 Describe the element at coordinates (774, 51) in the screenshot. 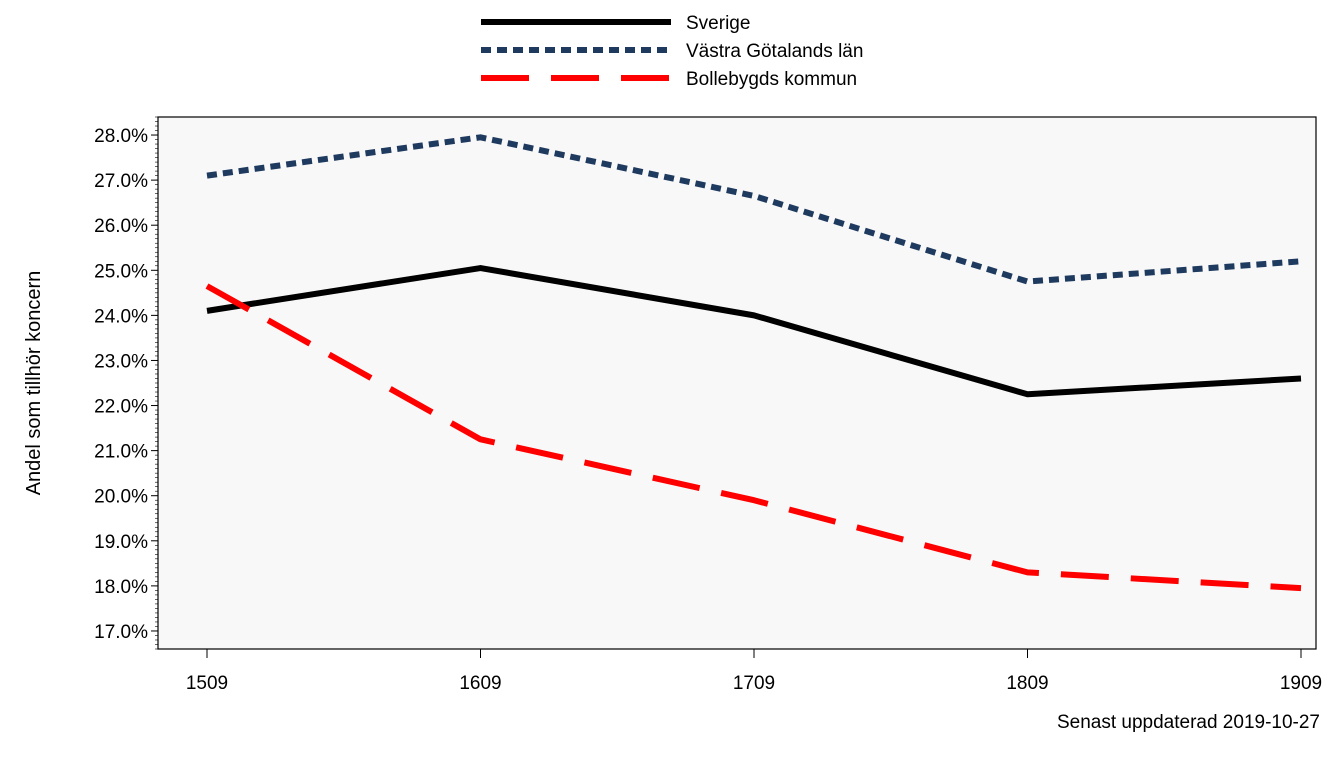

I see `legend-label: Västra Götalands län` at that location.